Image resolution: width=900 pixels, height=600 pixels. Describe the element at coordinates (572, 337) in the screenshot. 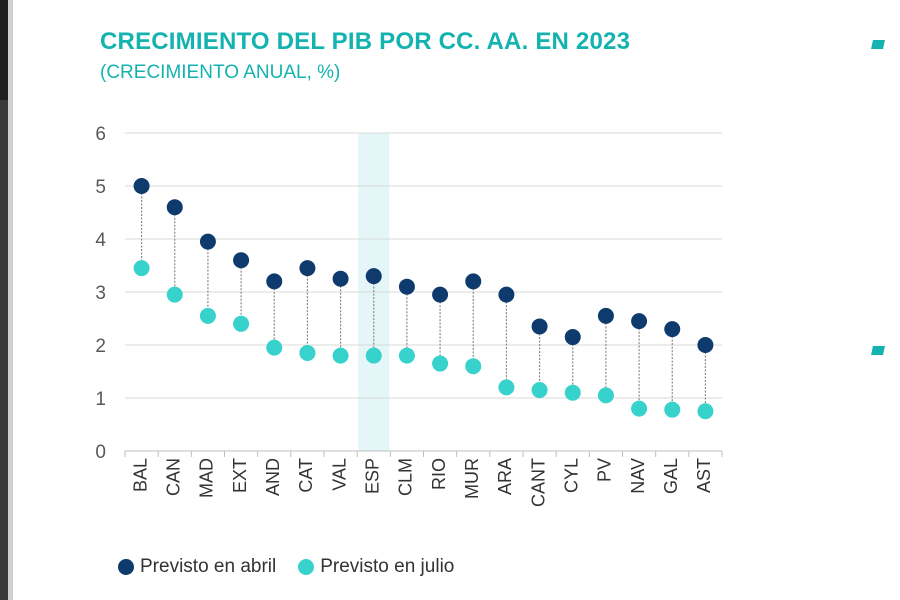

I see `point-april-cyl` at that location.